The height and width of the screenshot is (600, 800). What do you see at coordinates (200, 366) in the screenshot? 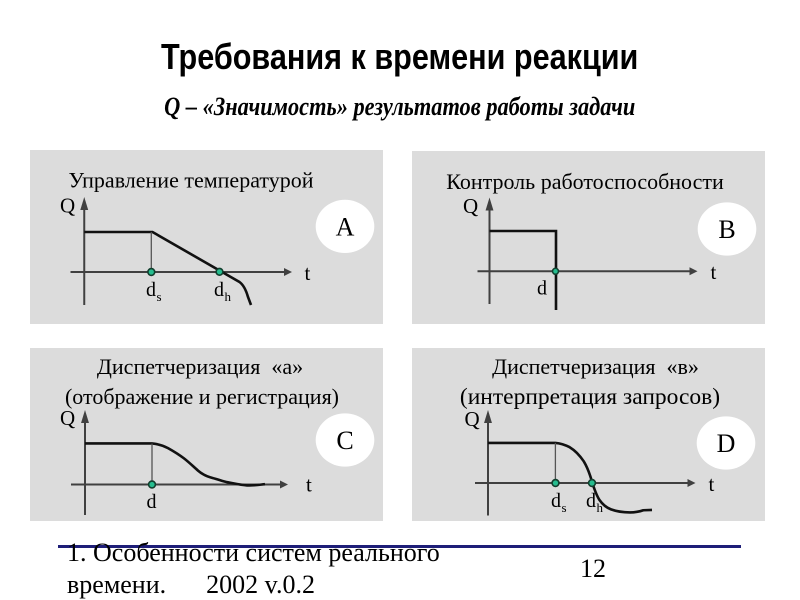
I see `svg-text: Диспетчеризация «а»` at bounding box center [200, 366].